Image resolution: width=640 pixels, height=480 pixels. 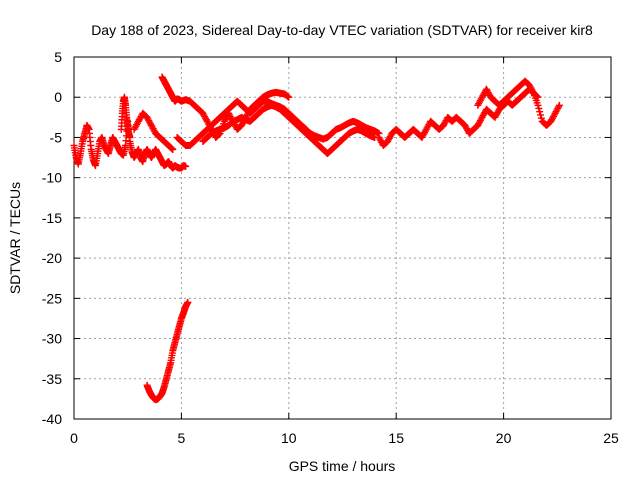 I want to click on series-upper-late-branch, so click(x=508, y=93).